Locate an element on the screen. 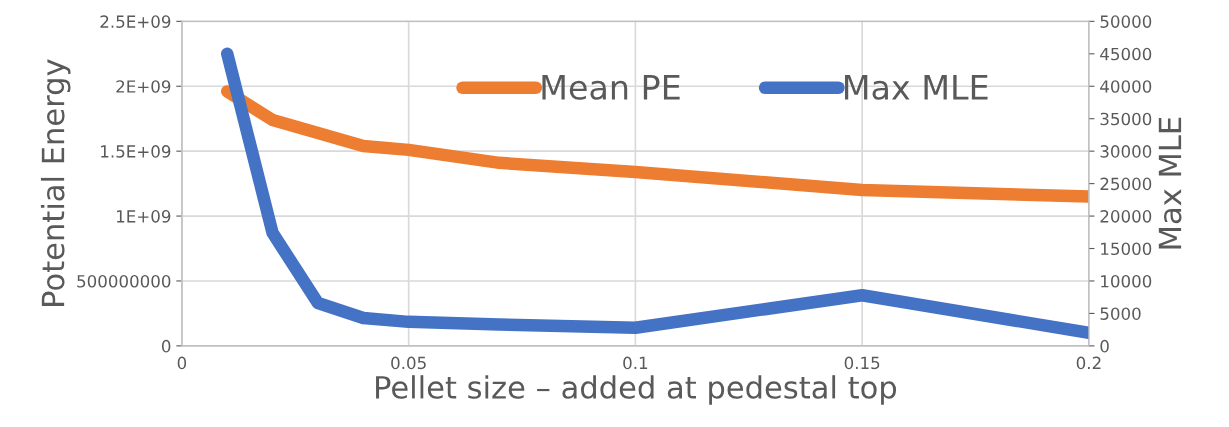 Image resolution: width=1229 pixels, height=427 pixels. y2-tick-label: 20000 is located at coordinates (1126, 216).